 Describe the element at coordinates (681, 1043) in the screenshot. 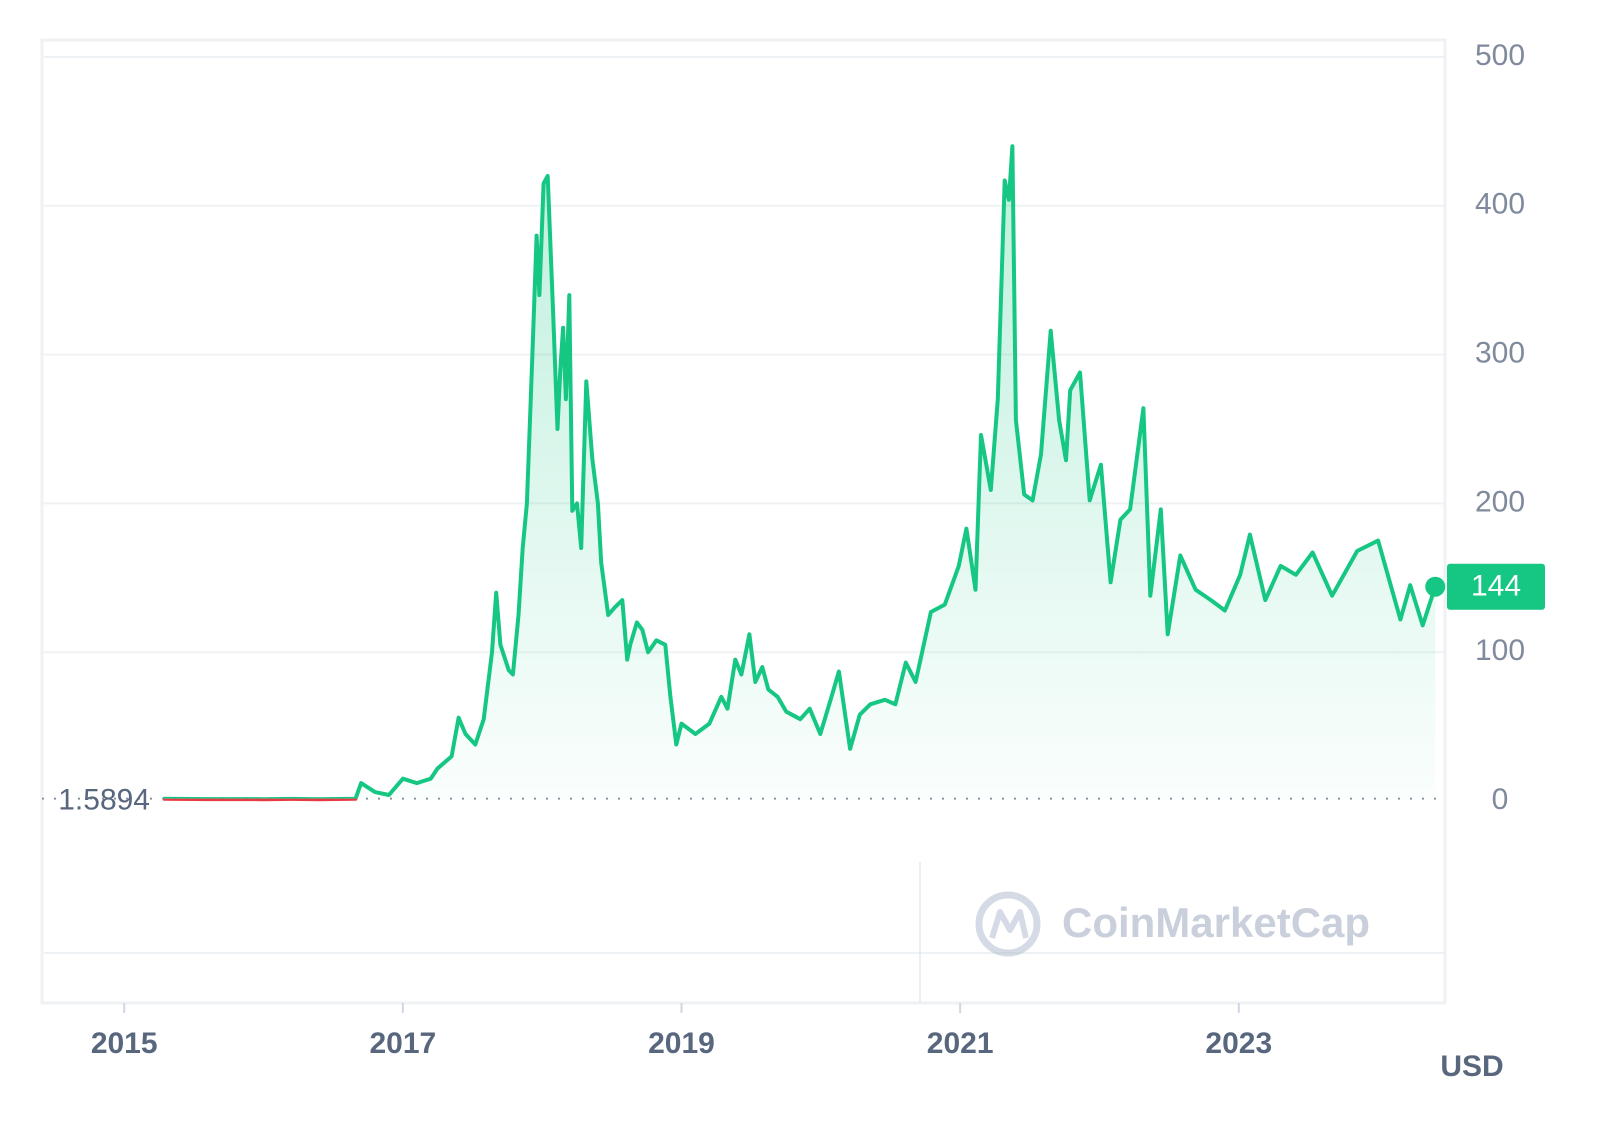

I see `x-tick-label: 2019` at that location.